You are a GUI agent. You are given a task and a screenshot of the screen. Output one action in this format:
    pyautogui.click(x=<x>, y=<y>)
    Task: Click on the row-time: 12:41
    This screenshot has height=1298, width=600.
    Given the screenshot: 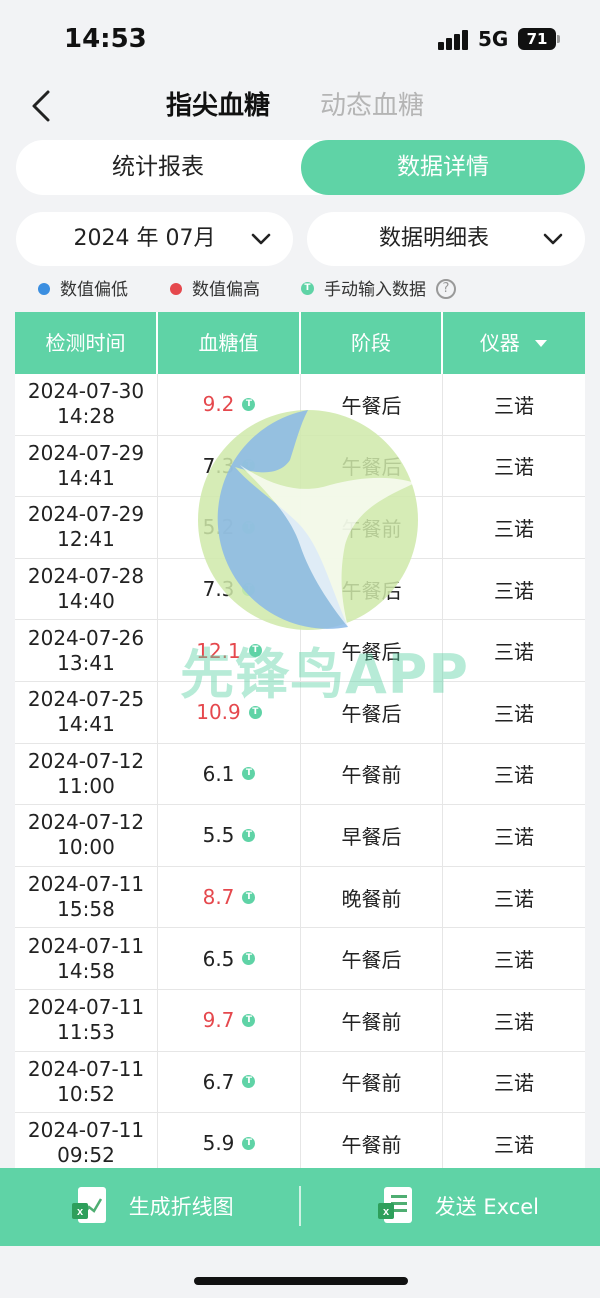 What is the action you would take?
    pyautogui.click(x=86, y=539)
    